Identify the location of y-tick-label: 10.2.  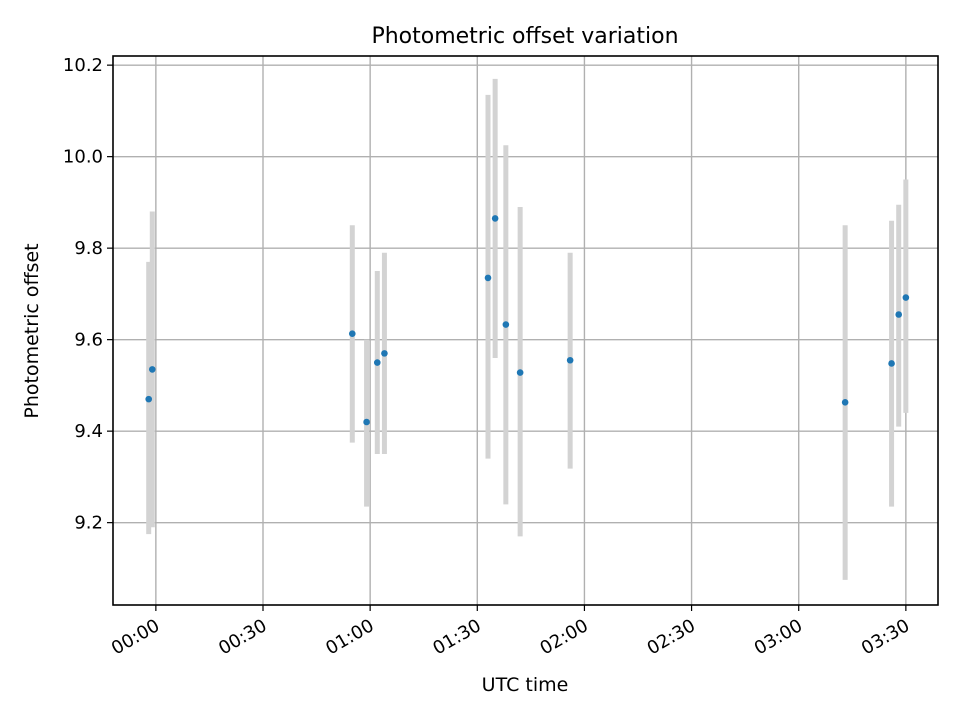
(83, 65).